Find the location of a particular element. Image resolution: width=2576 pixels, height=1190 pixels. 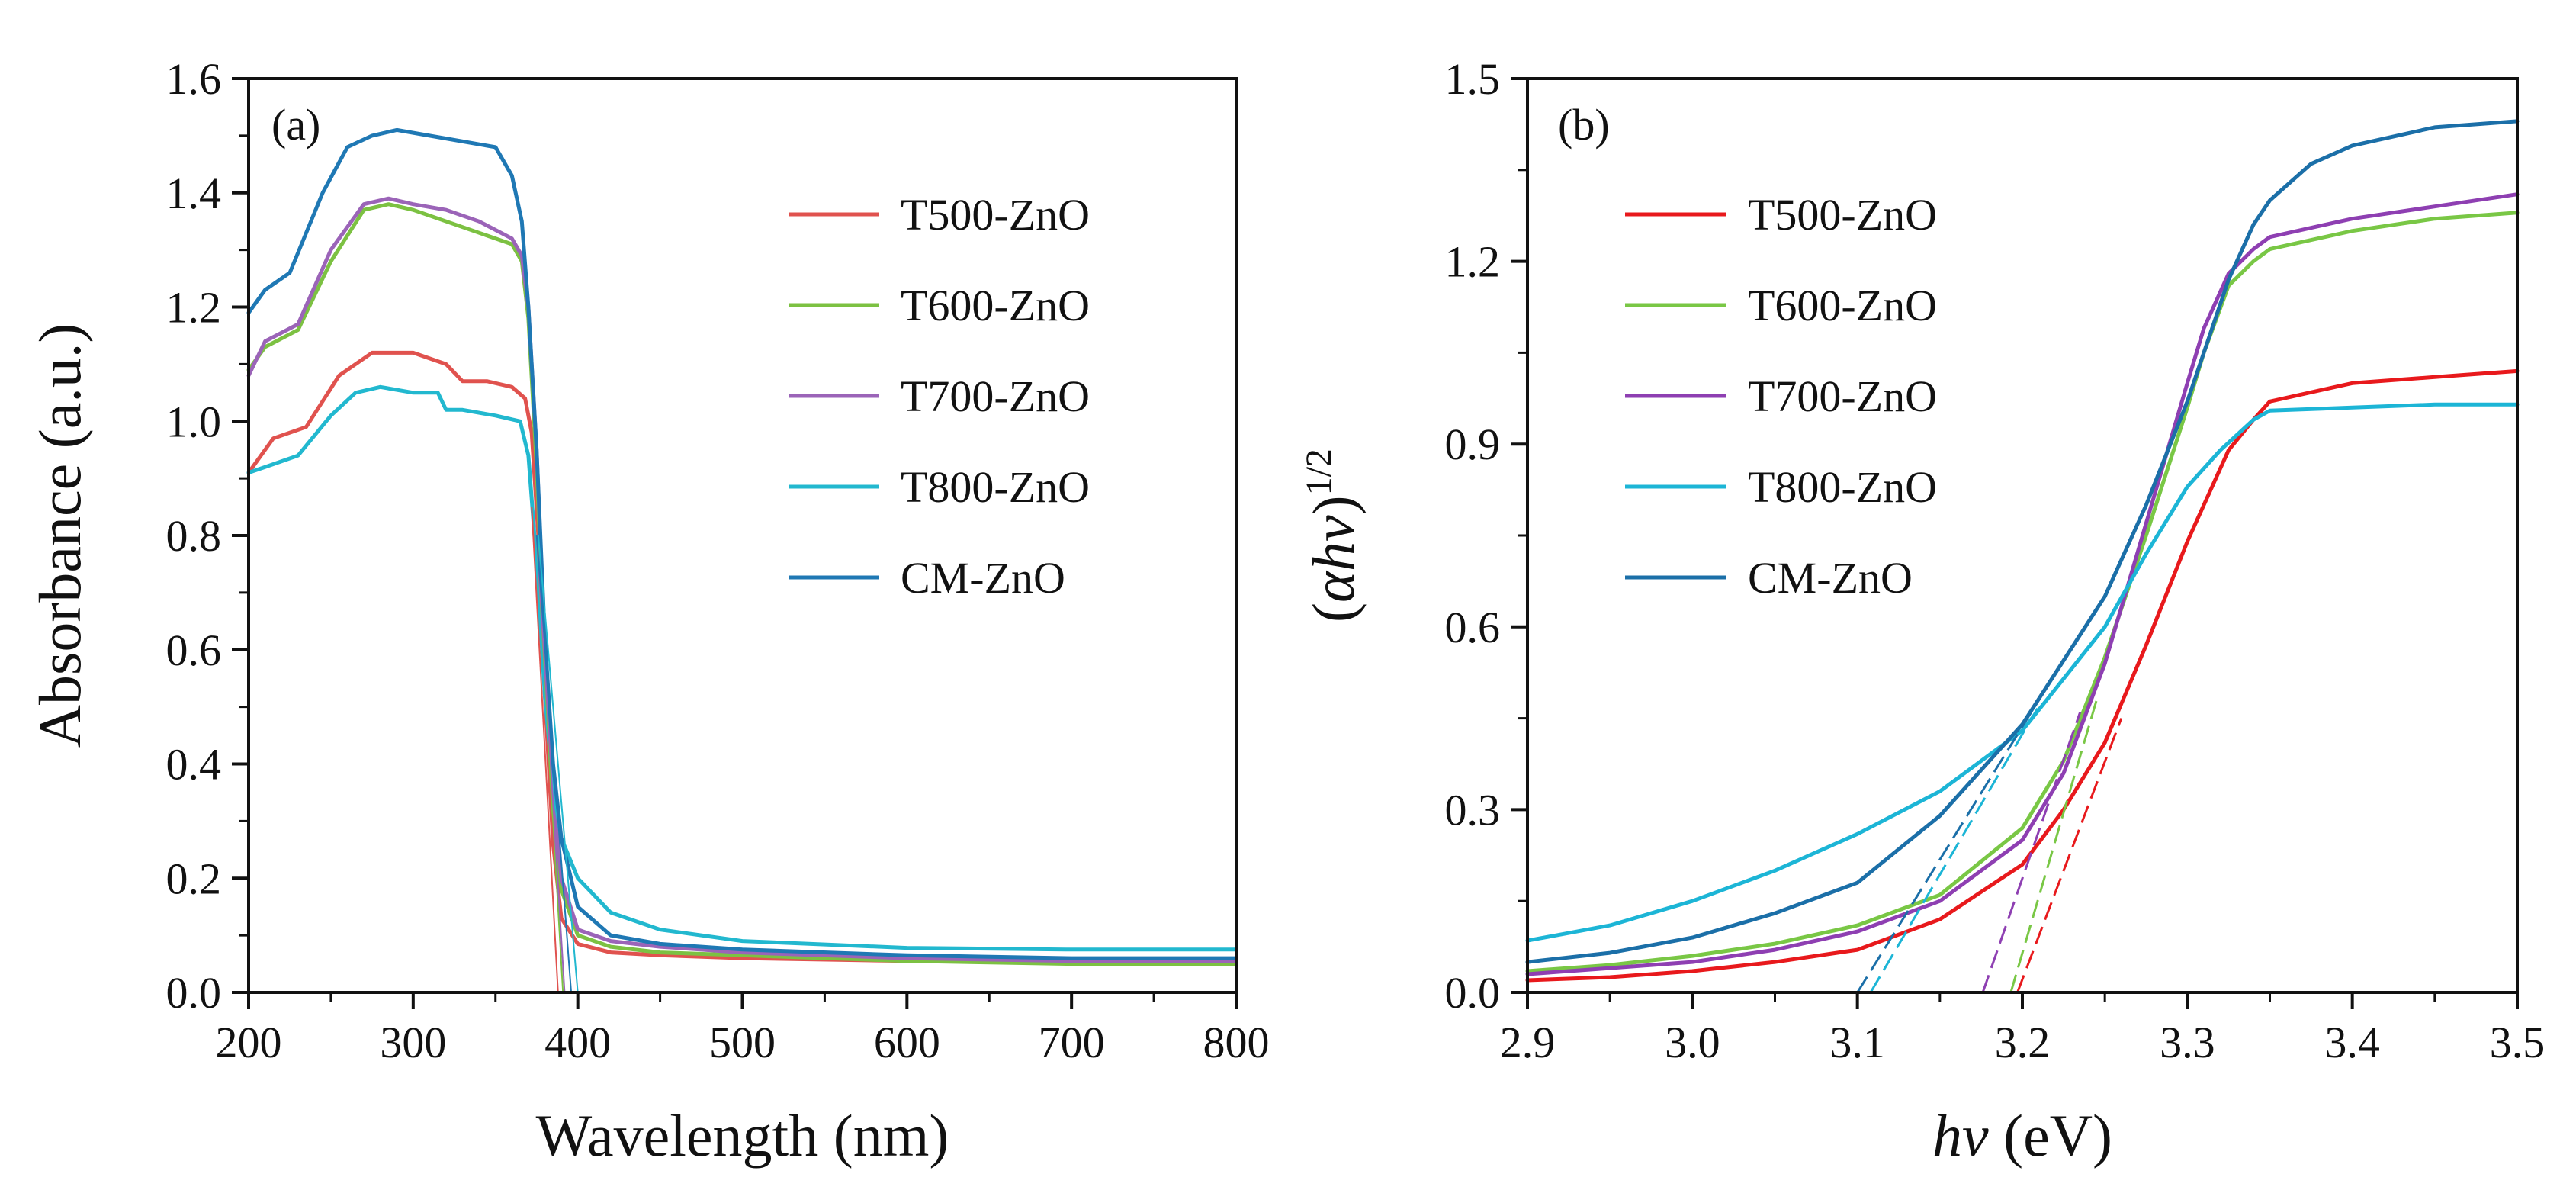

panel-a-x-tick-label: 800 is located at coordinates (1236, 1042).